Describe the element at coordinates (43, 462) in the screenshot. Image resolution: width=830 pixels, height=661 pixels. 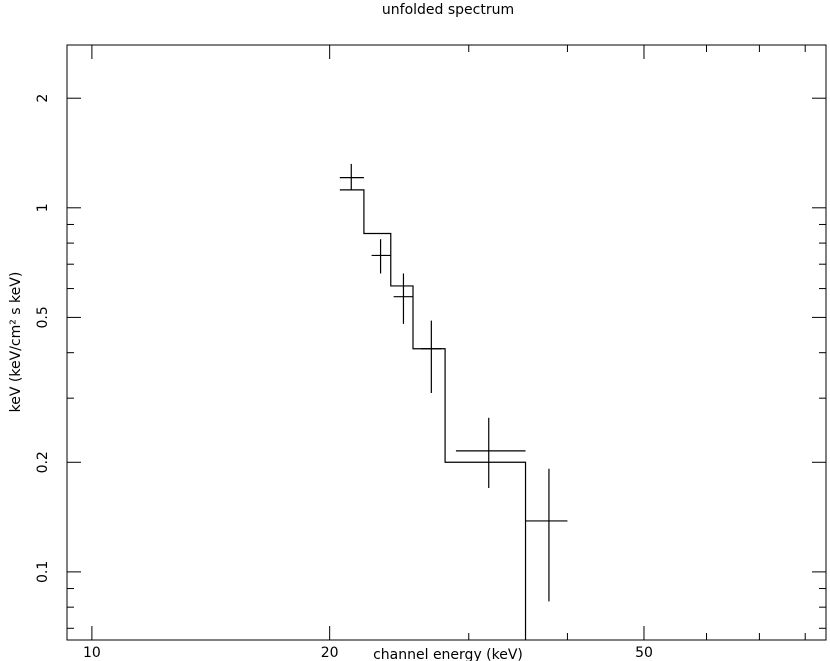
I see `y-tick-label: 0.2` at that location.